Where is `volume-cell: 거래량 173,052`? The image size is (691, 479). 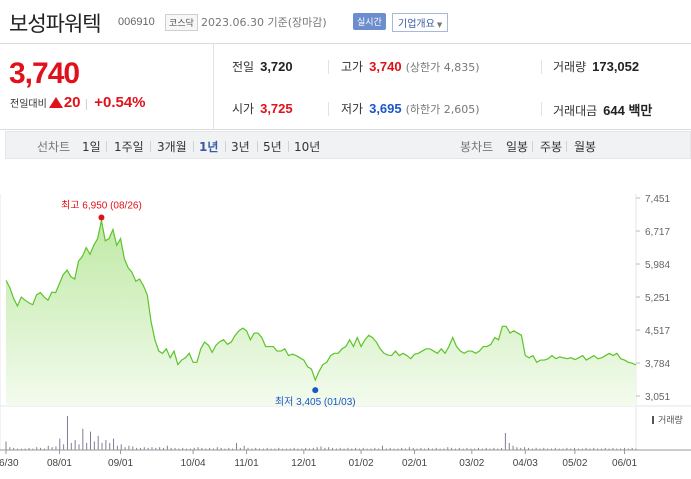 volume-cell: 거래량 173,052 is located at coordinates (596, 66).